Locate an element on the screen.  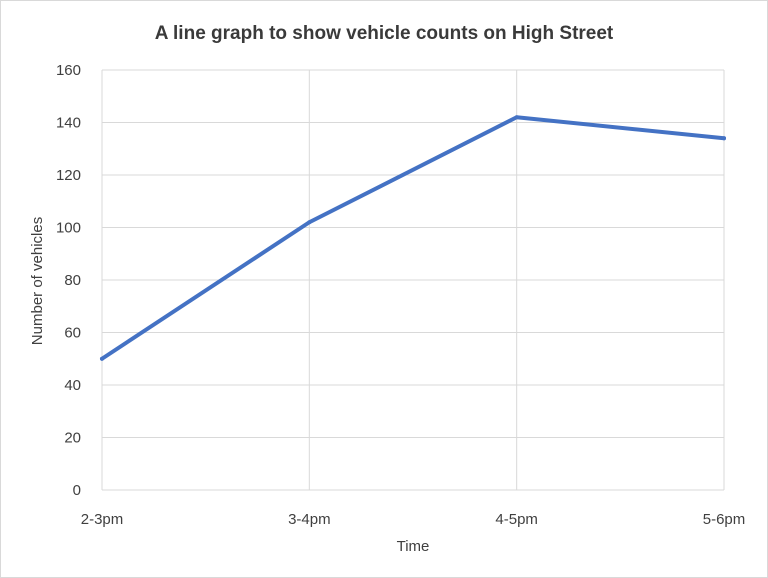
x-tick-label: 3-4pm is located at coordinates (309, 519).